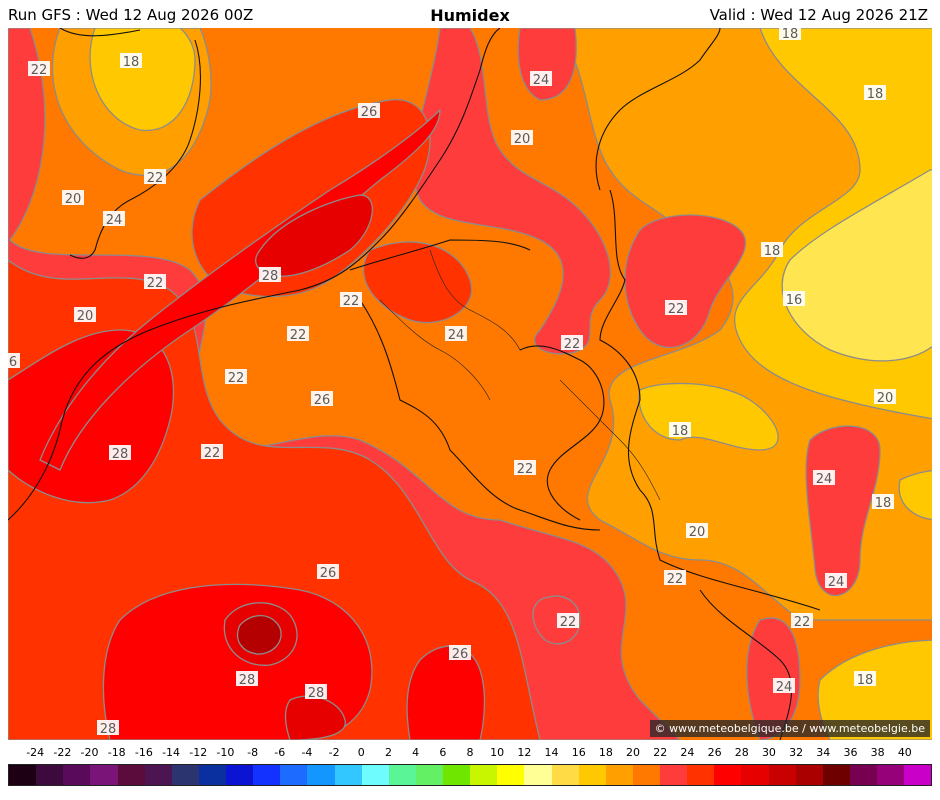 The image size is (940, 800). Describe the element at coordinates (497, 752) in the screenshot. I see `legend-tick: 10` at that location.